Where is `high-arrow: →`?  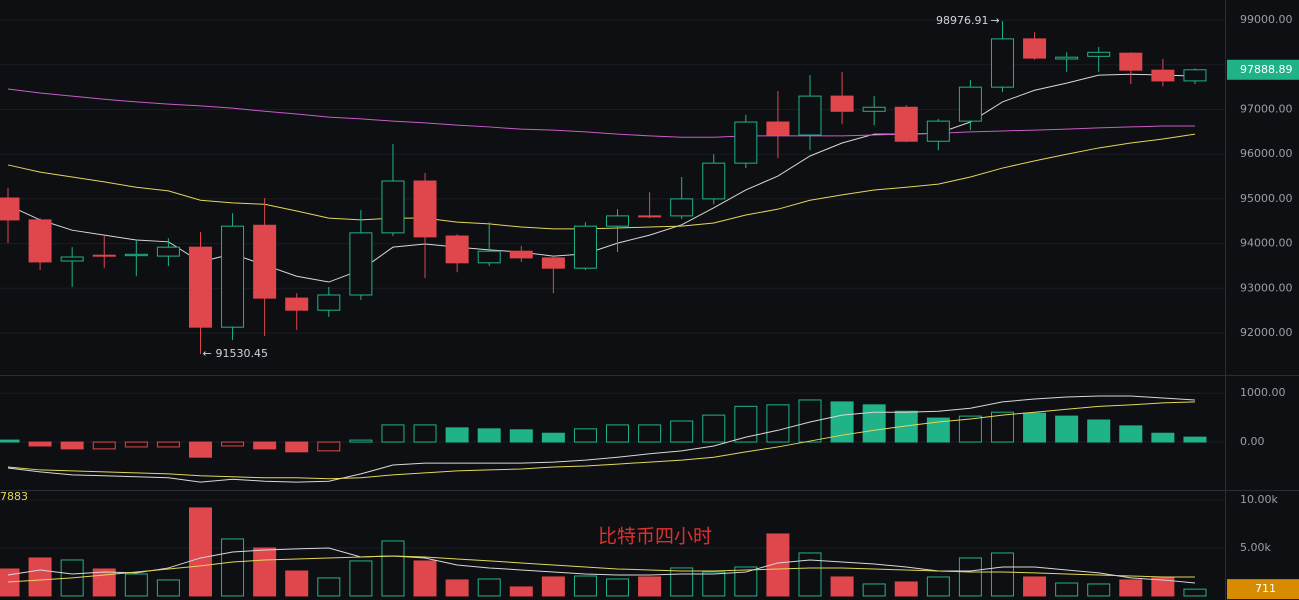
high-arrow: → is located at coordinates (994, 20).